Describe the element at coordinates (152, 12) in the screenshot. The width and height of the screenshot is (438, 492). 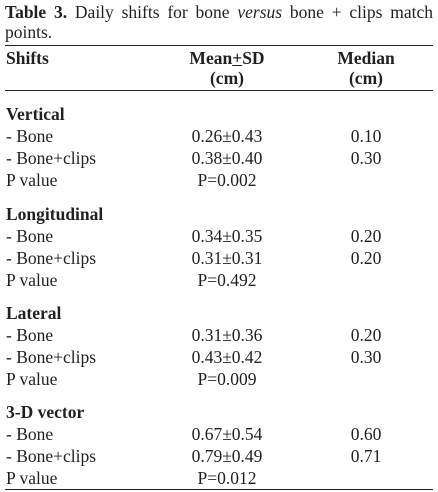
I see `caption-text-before: Daily shifts for bone` at that location.